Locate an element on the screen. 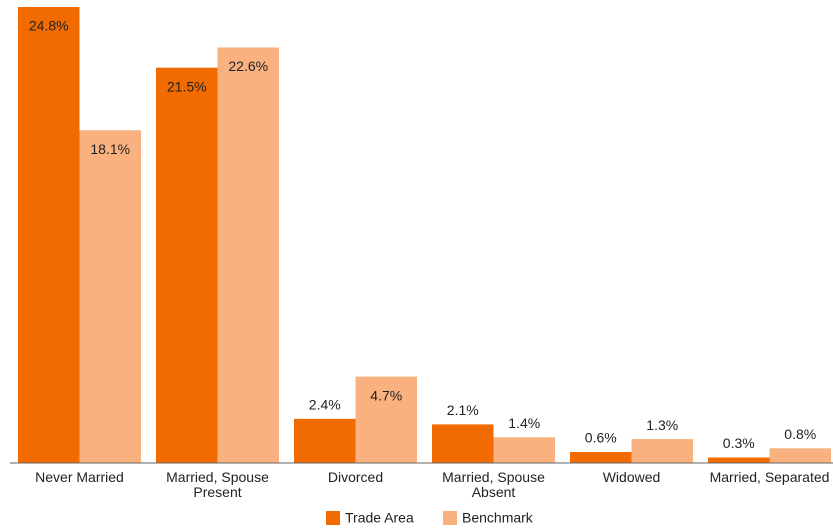  x-tick-label: Widowed is located at coordinates (631, 477).